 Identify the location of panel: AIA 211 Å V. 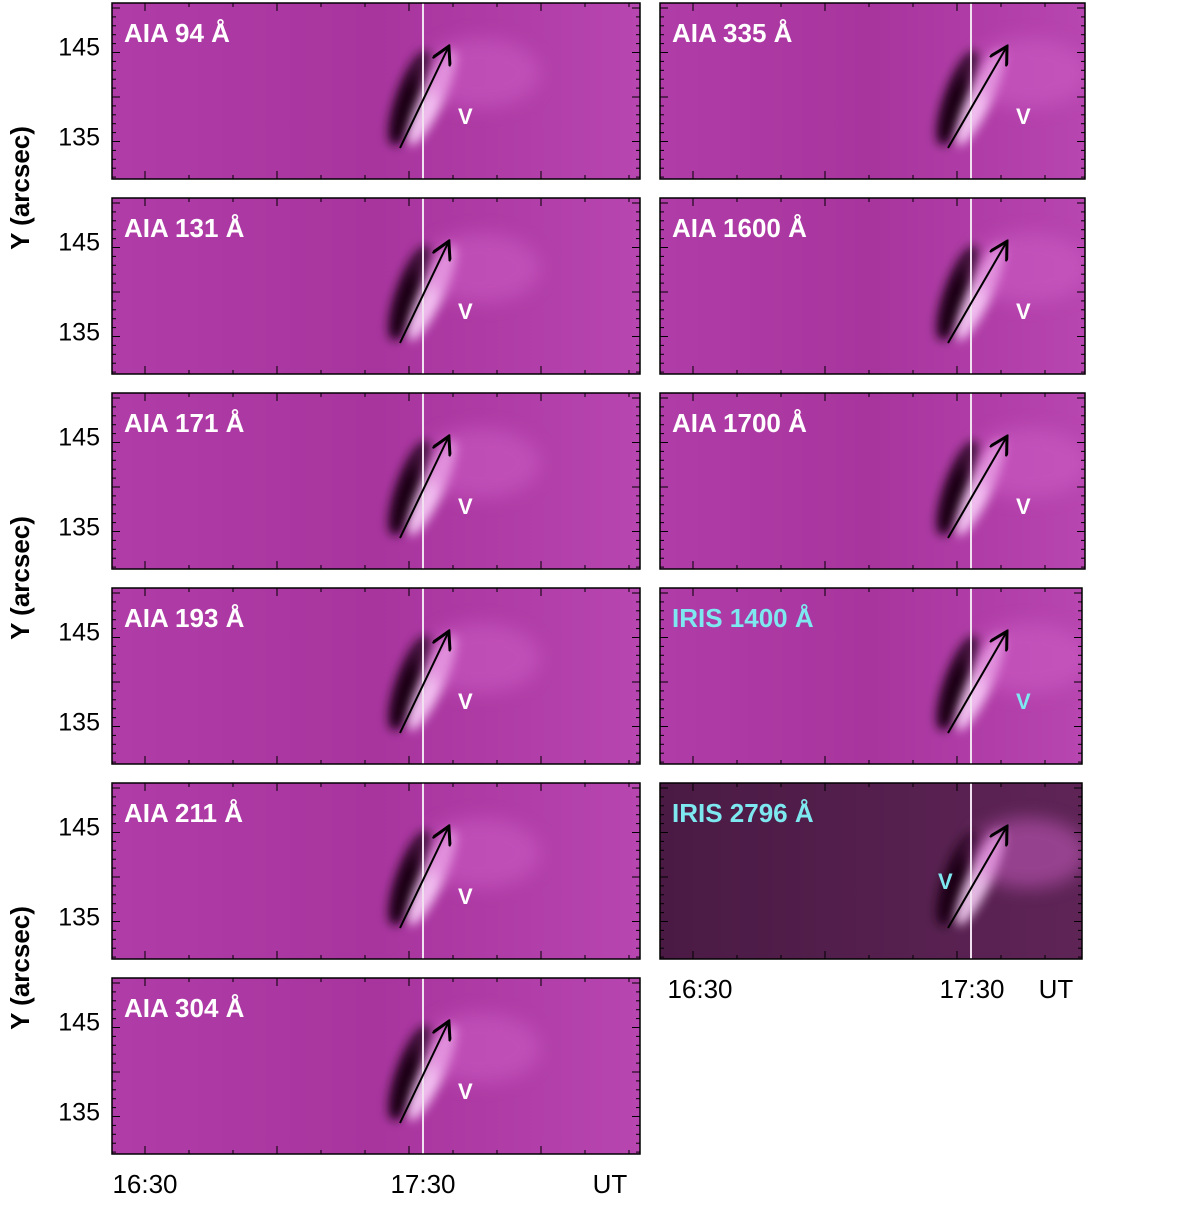
(376, 871).